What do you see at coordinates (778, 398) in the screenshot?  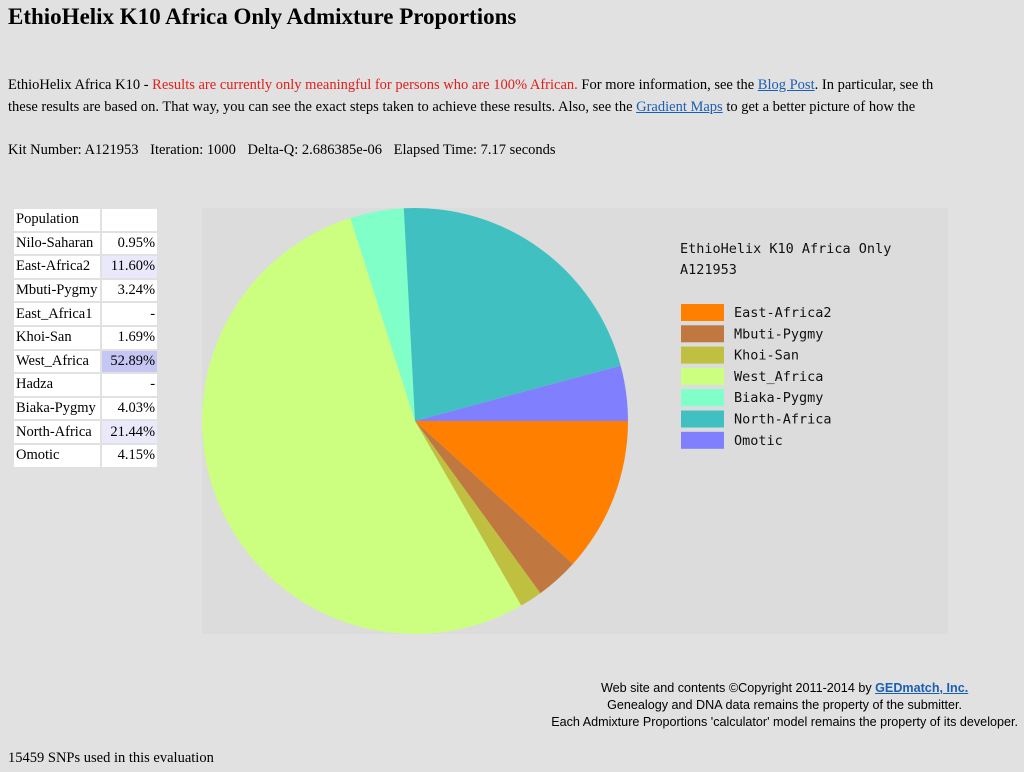 I see `legend-label: Biaka-Pygmy` at bounding box center [778, 398].